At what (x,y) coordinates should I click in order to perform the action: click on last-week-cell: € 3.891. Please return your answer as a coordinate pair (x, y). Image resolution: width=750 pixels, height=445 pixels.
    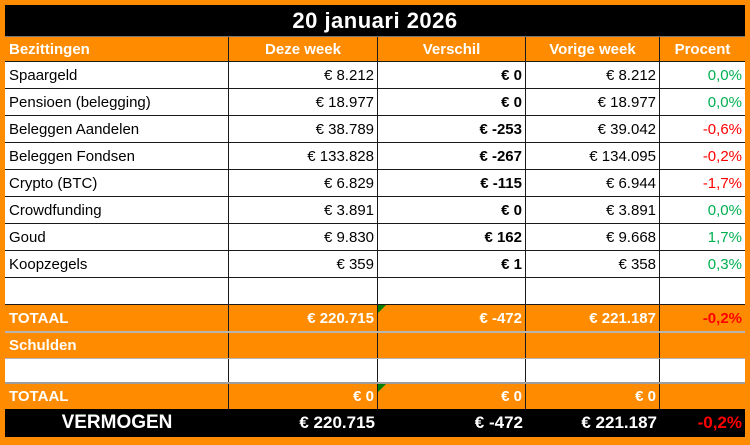
    Looking at the image, I should click on (593, 210).